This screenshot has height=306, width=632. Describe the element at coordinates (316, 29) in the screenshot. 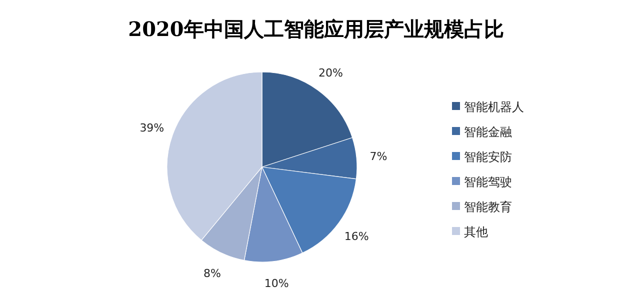

I see `title: 2020年中国人工智能应用层产业规模占比` at that location.